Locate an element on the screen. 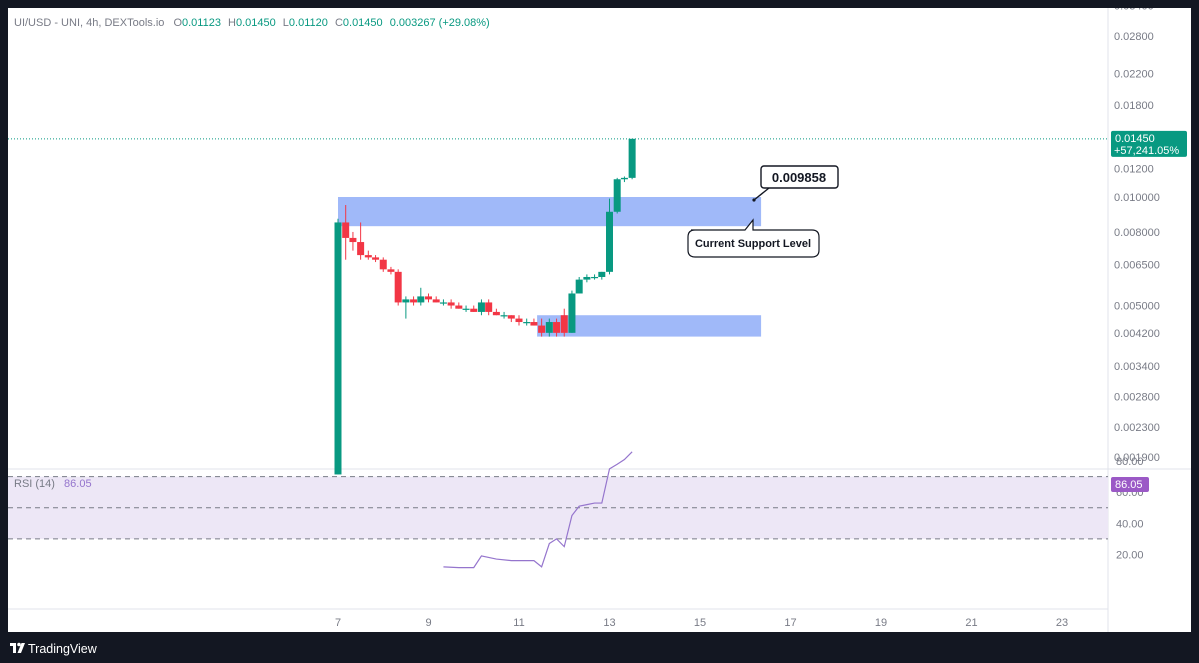  value-callout: 0.009858 is located at coordinates (799, 177).